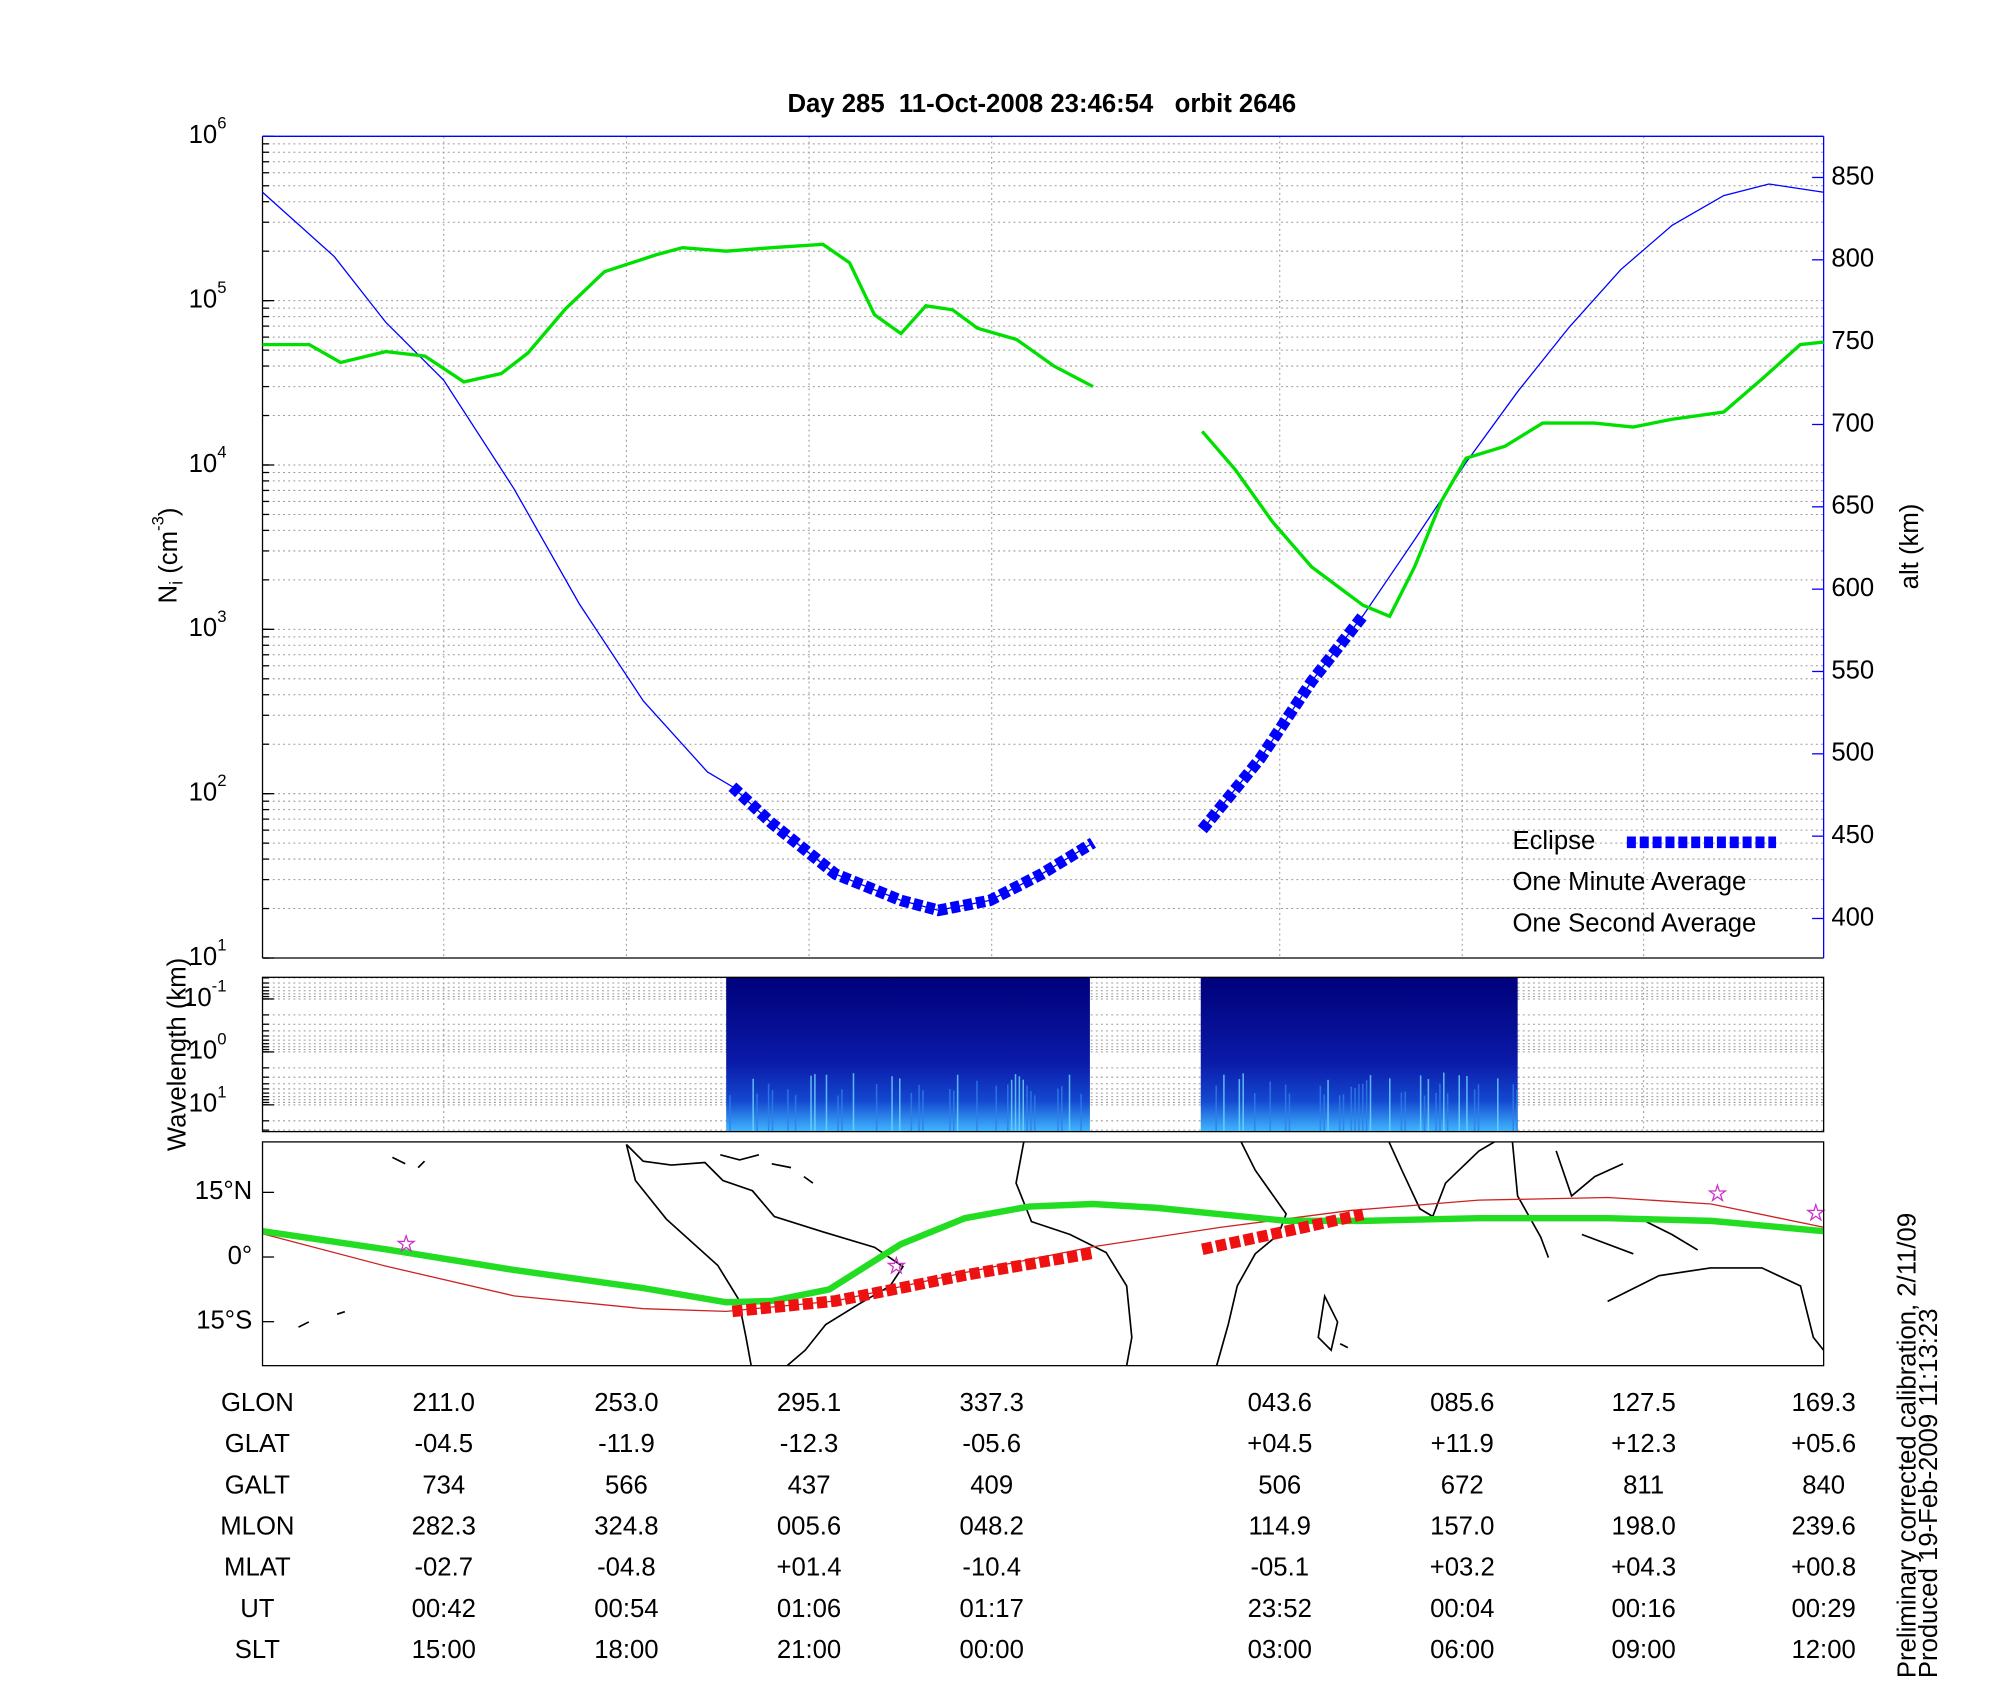 The image size is (2000, 1700). Describe the element at coordinates (1823, 1526) in the screenshot. I see `table-cell: 239.6` at that location.